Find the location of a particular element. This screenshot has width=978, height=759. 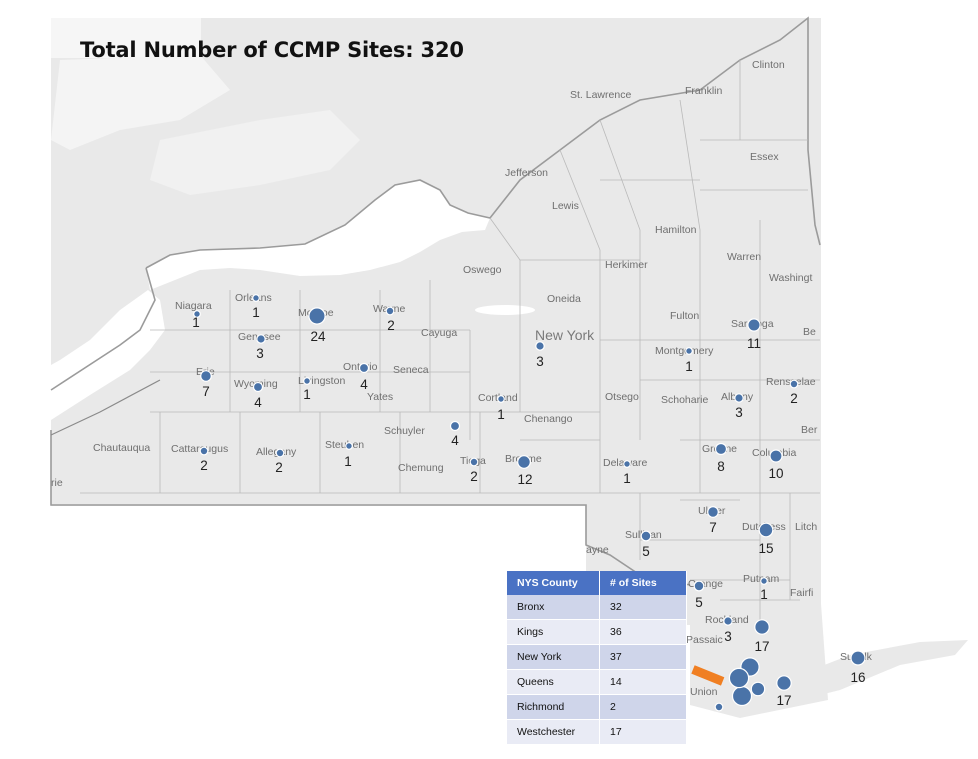

county-label-chautauqua: Chautauqua is located at coordinates (121, 448).